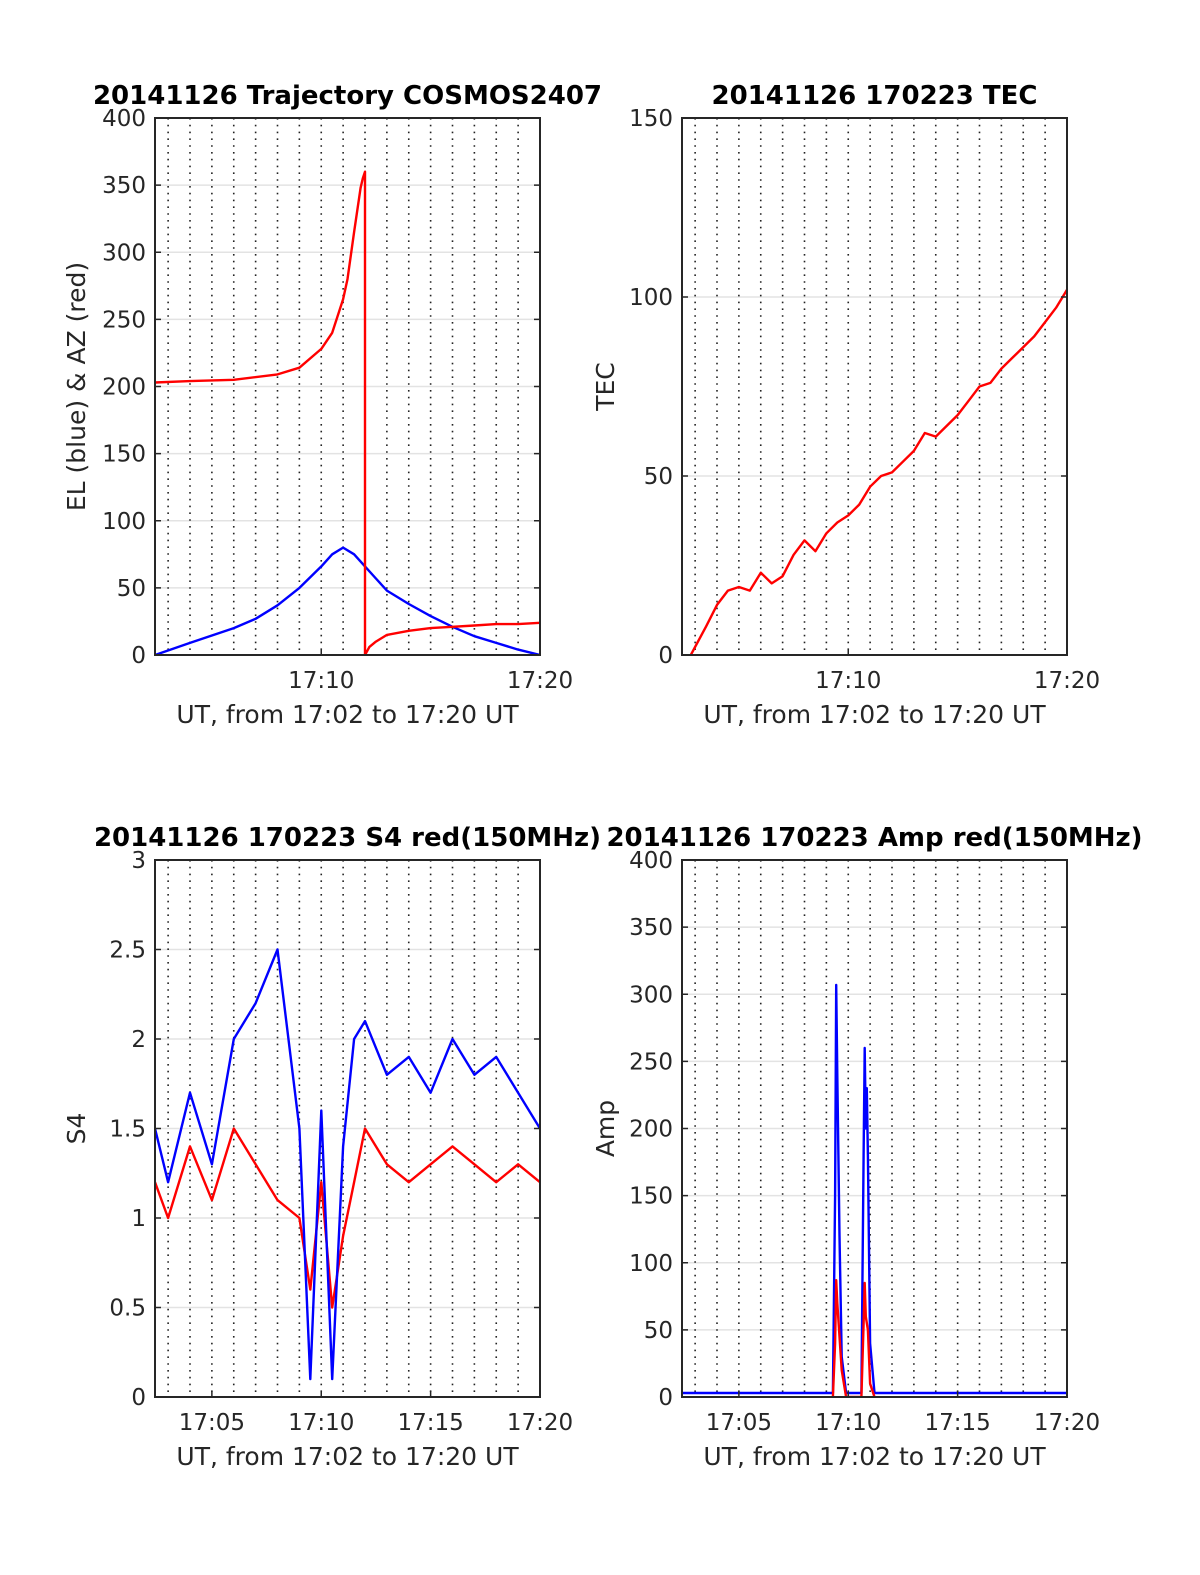 This screenshot has height=1575, width=1200. I want to click on y-tick-label: 2.5, so click(127, 951).